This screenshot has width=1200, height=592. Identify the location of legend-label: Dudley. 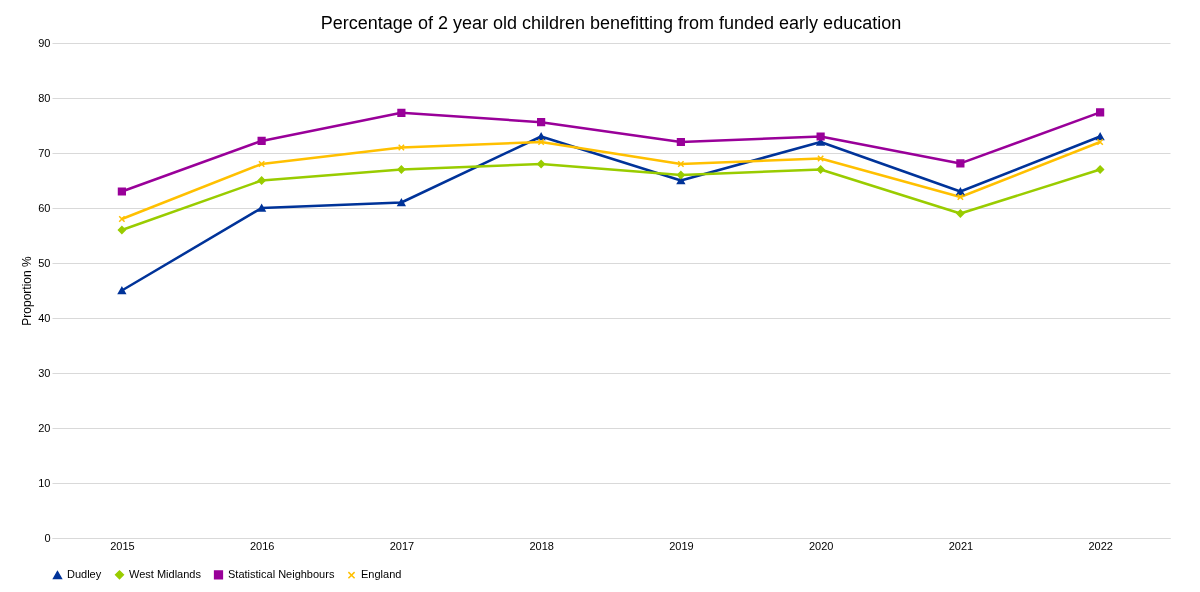
(84, 574).